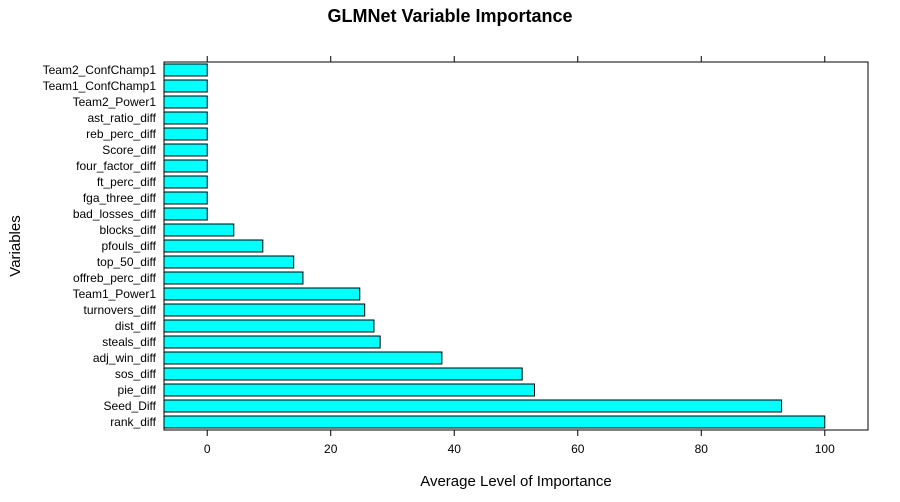  Describe the element at coordinates (136, 326) in the screenshot. I see `category-label-dist_diff: dist_diff` at that location.